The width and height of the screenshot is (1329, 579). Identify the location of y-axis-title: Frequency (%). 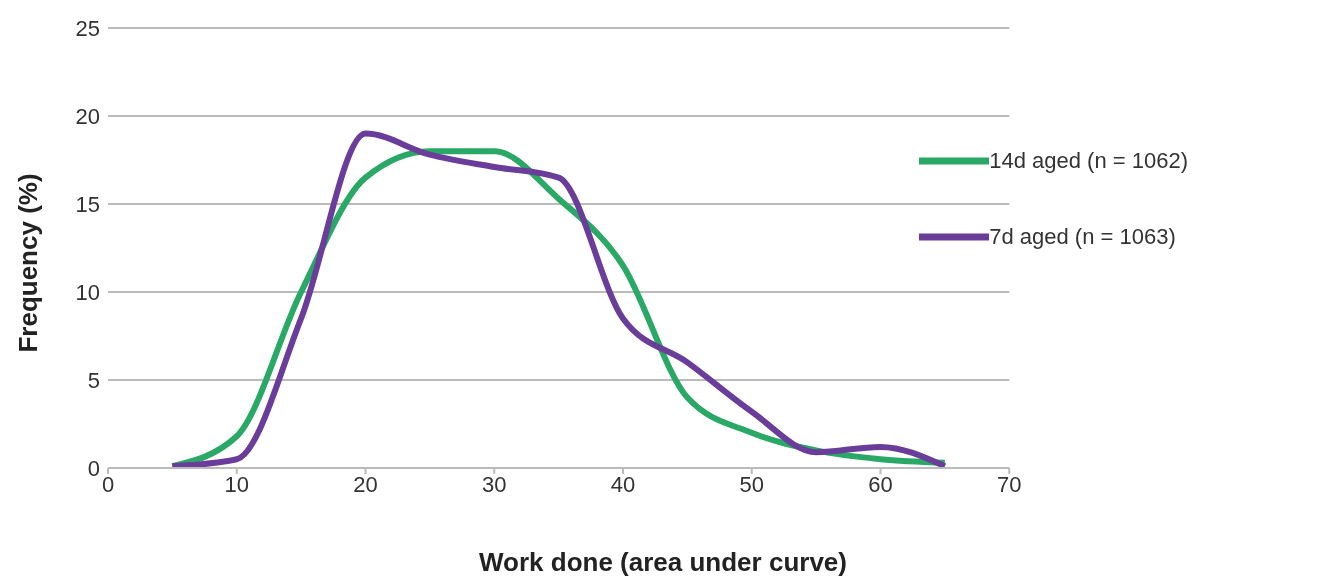
(28, 263).